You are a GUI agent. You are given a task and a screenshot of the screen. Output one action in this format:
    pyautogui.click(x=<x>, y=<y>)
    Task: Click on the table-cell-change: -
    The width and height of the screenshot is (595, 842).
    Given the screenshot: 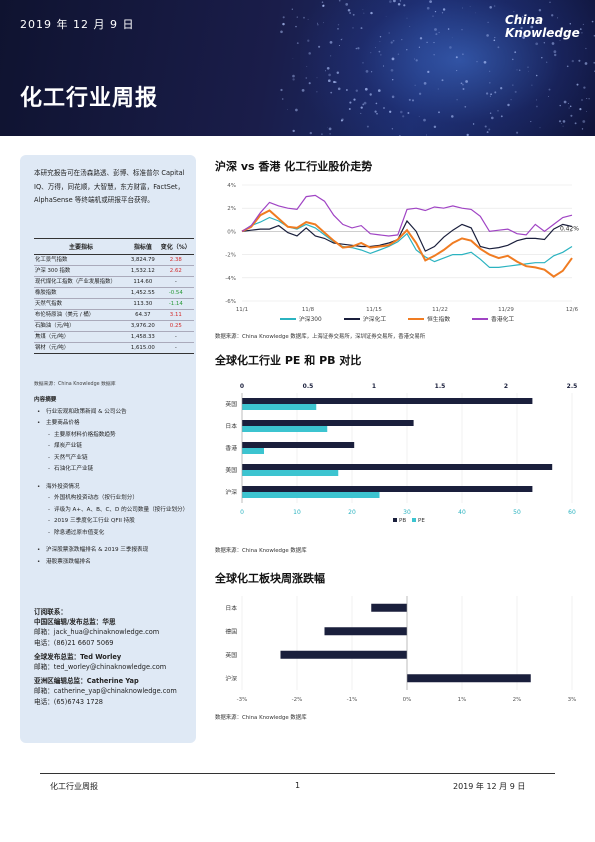 What is the action you would take?
    pyautogui.click(x=176, y=348)
    